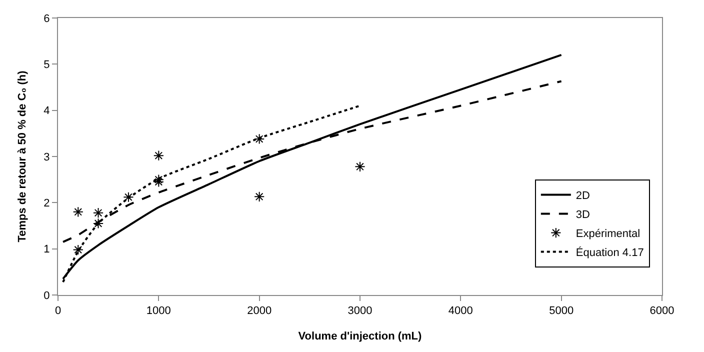 Image resolution: width=704 pixels, height=352 pixels. I want to click on legend-label: Expérimental, so click(608, 234).